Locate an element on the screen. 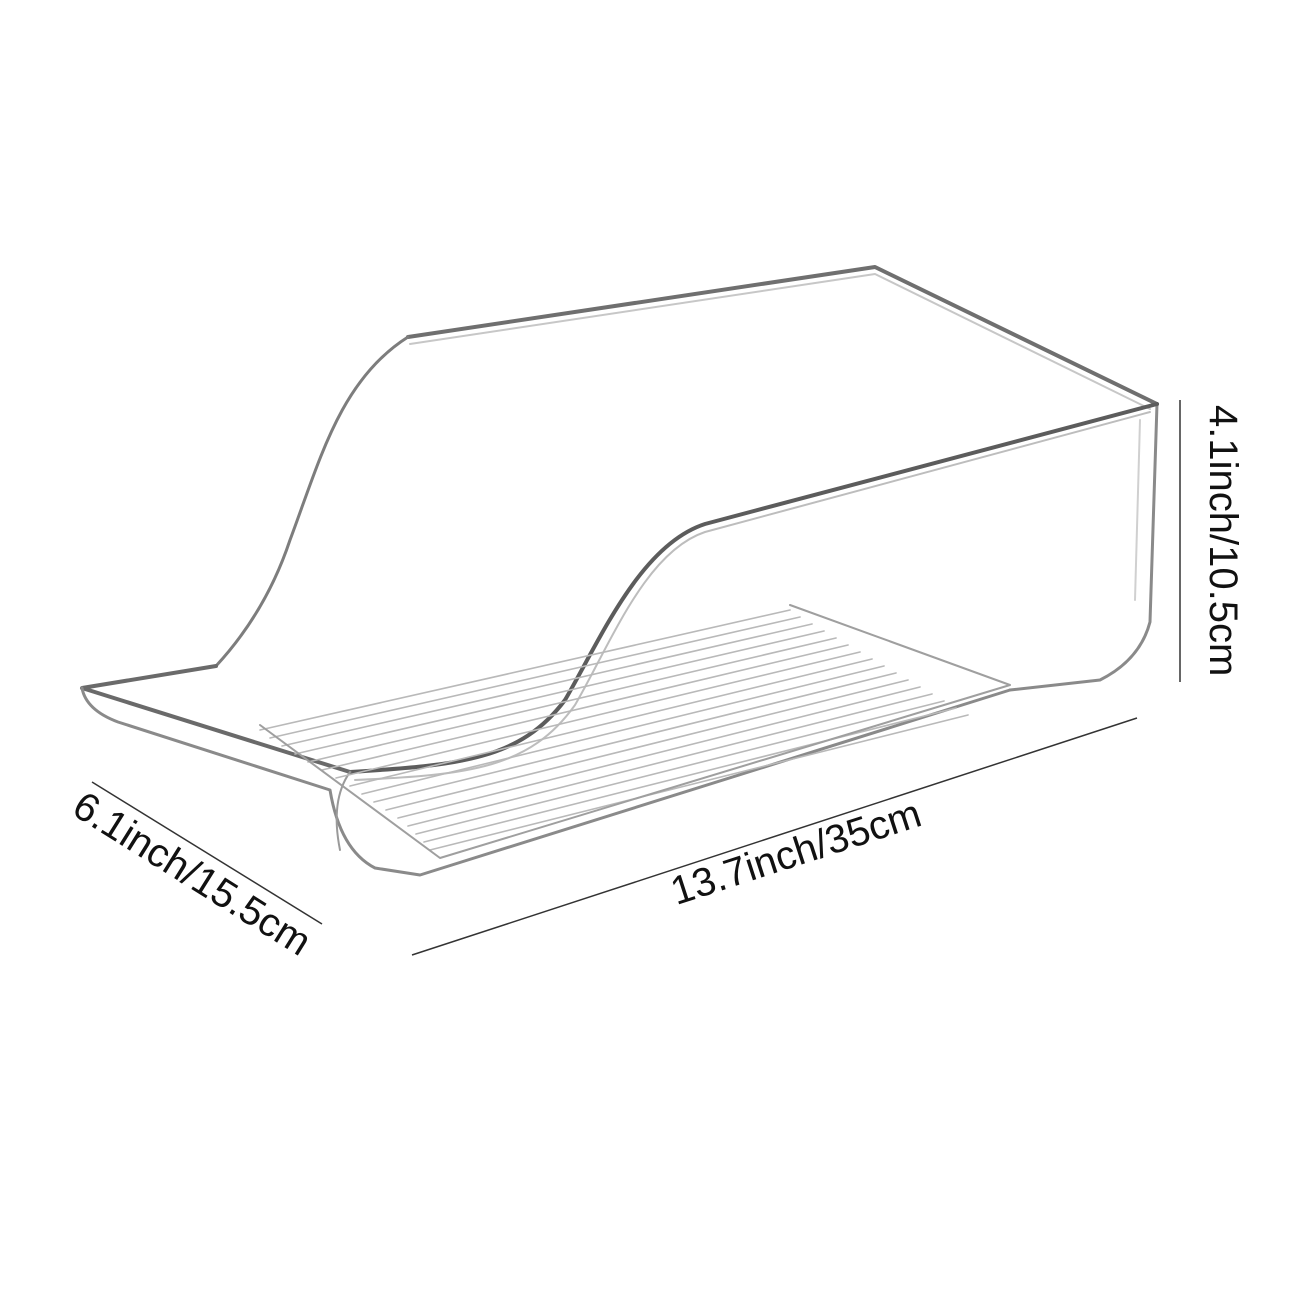  height-label: 4.1inch/10.5cm is located at coordinates (1223, 540).